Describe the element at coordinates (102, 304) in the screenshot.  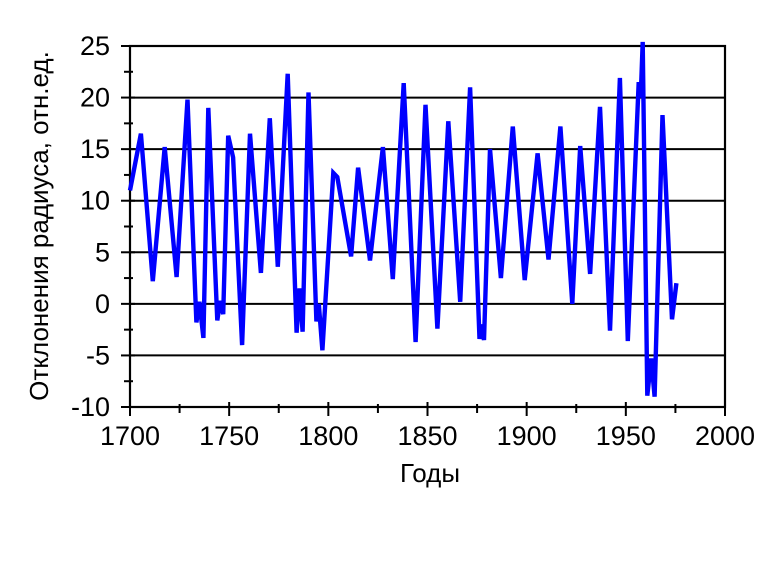
I see `y-tick-label: 0` at that location.